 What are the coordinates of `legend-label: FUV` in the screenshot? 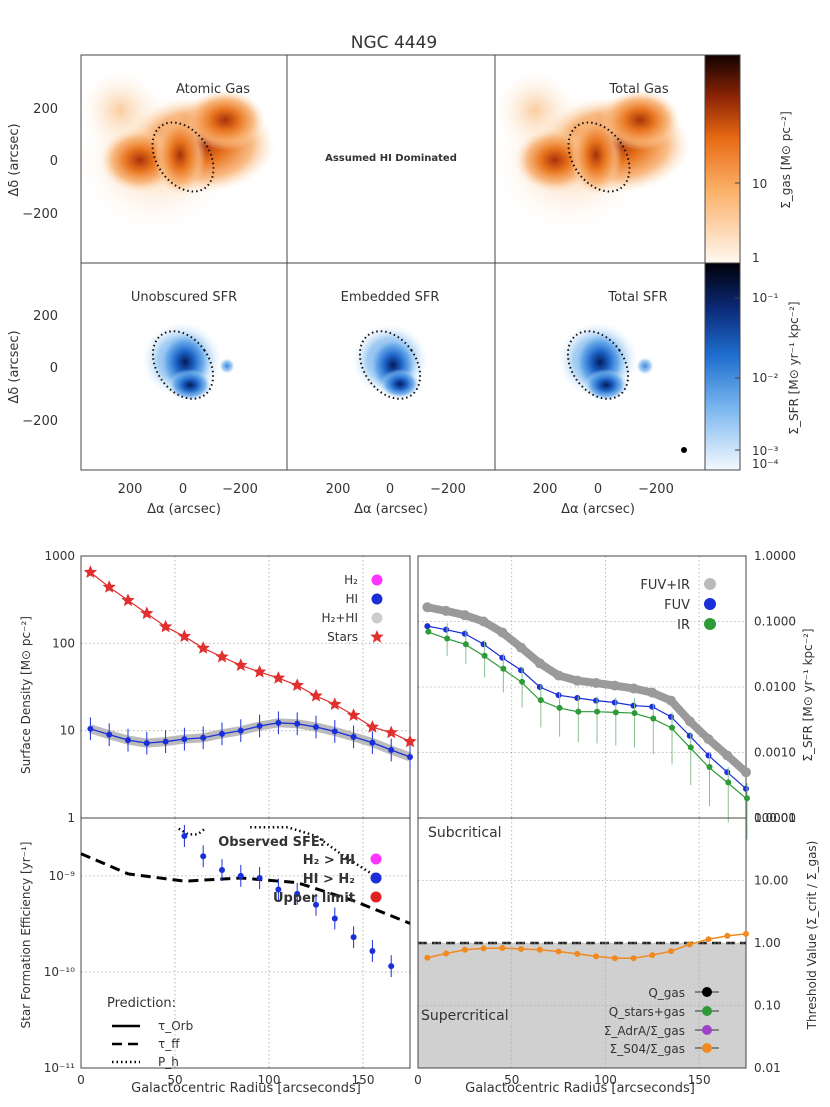 It's located at (677, 605).